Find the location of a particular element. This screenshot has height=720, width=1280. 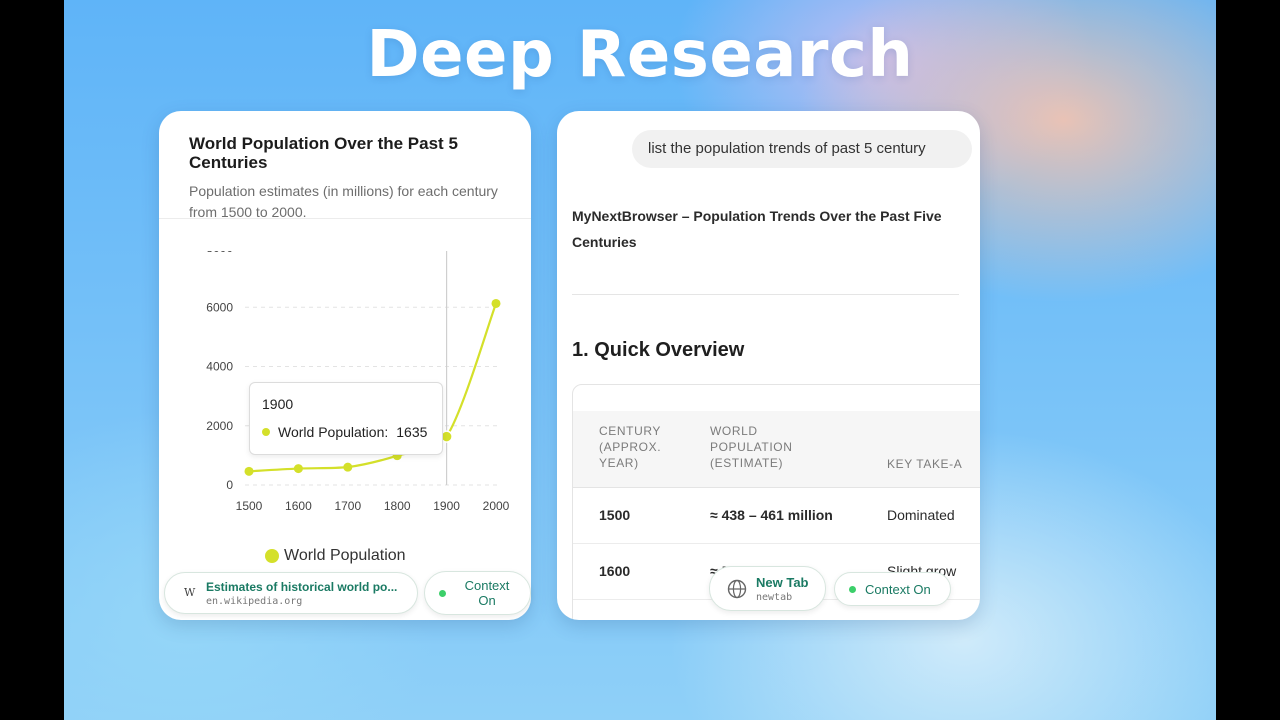

tooltip-year: 1900 is located at coordinates (278, 404).